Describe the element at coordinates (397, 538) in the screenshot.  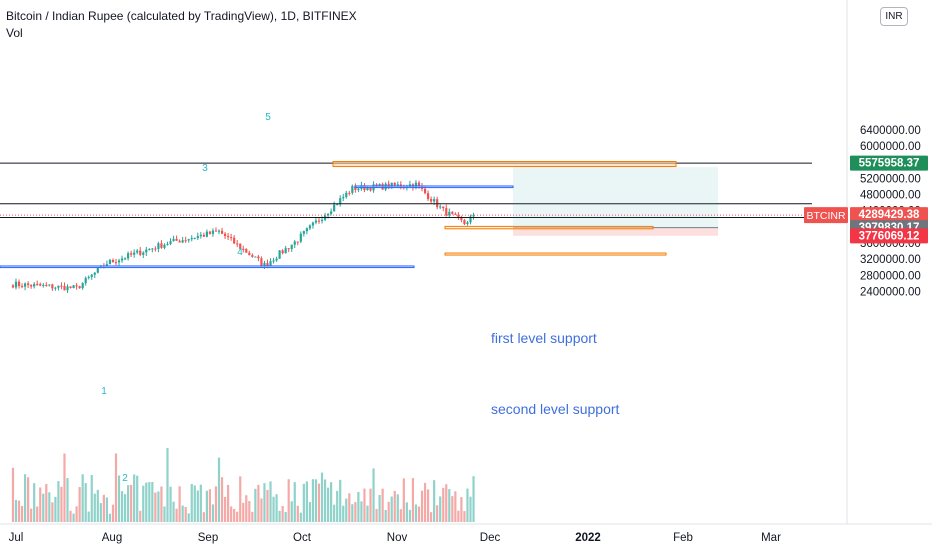
I see `x-tick-label: Nov` at that location.